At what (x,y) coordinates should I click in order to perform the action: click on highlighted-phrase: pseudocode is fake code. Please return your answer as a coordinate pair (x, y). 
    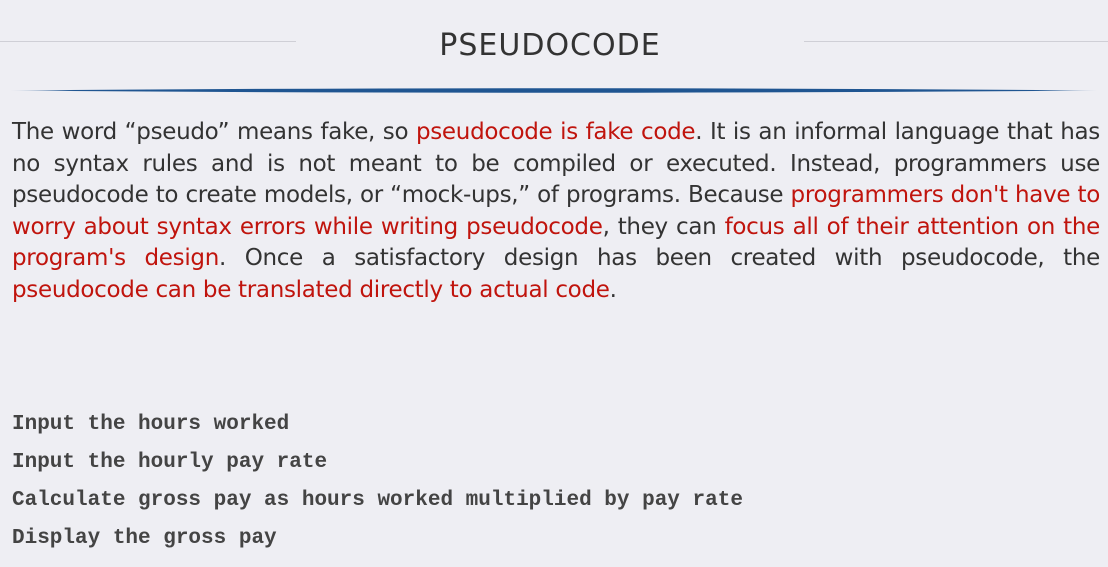
    Looking at the image, I should click on (555, 132).